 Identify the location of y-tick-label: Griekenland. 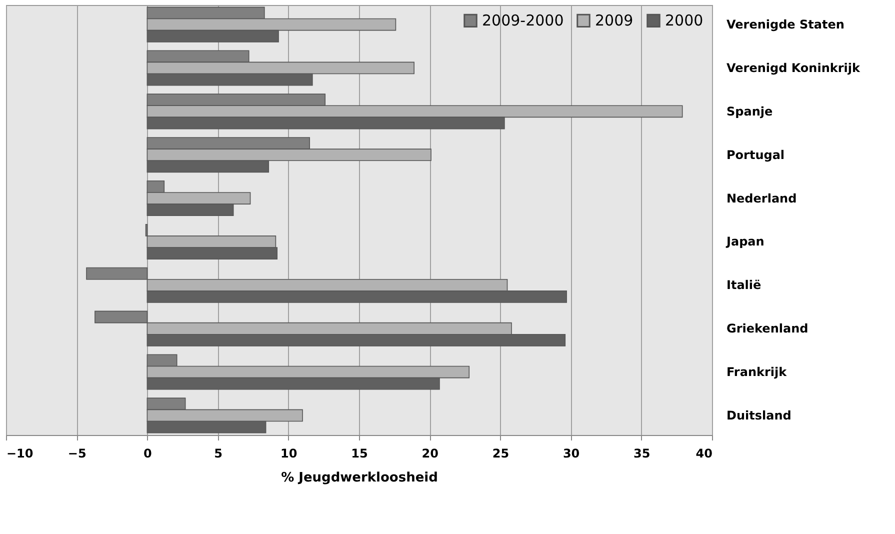
(767, 329).